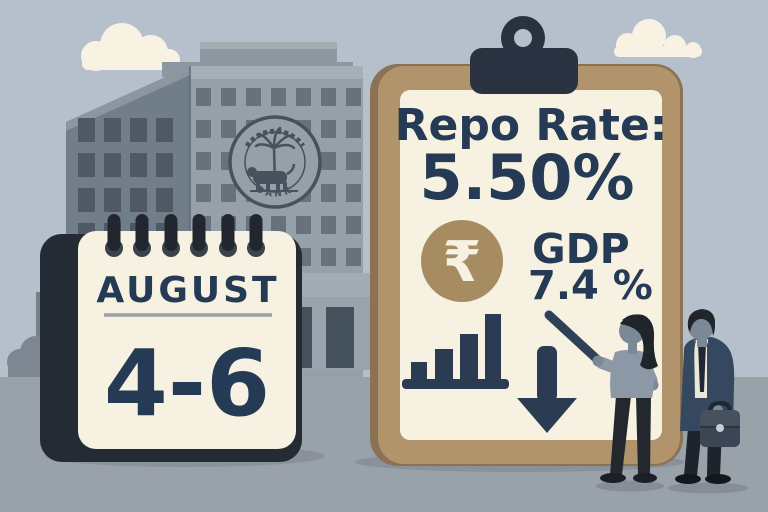 Image resolution: width=768 pixels, height=512 pixels. I want to click on calendar-month: AUGUST, so click(187, 290).